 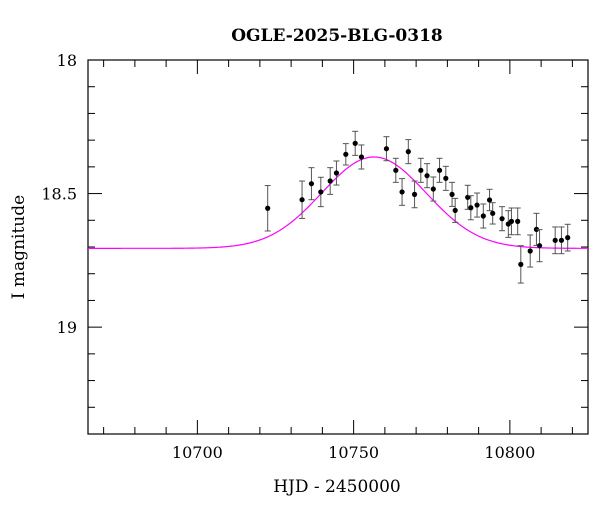 I want to click on y-tick-label: 18.5, so click(x=59, y=194).